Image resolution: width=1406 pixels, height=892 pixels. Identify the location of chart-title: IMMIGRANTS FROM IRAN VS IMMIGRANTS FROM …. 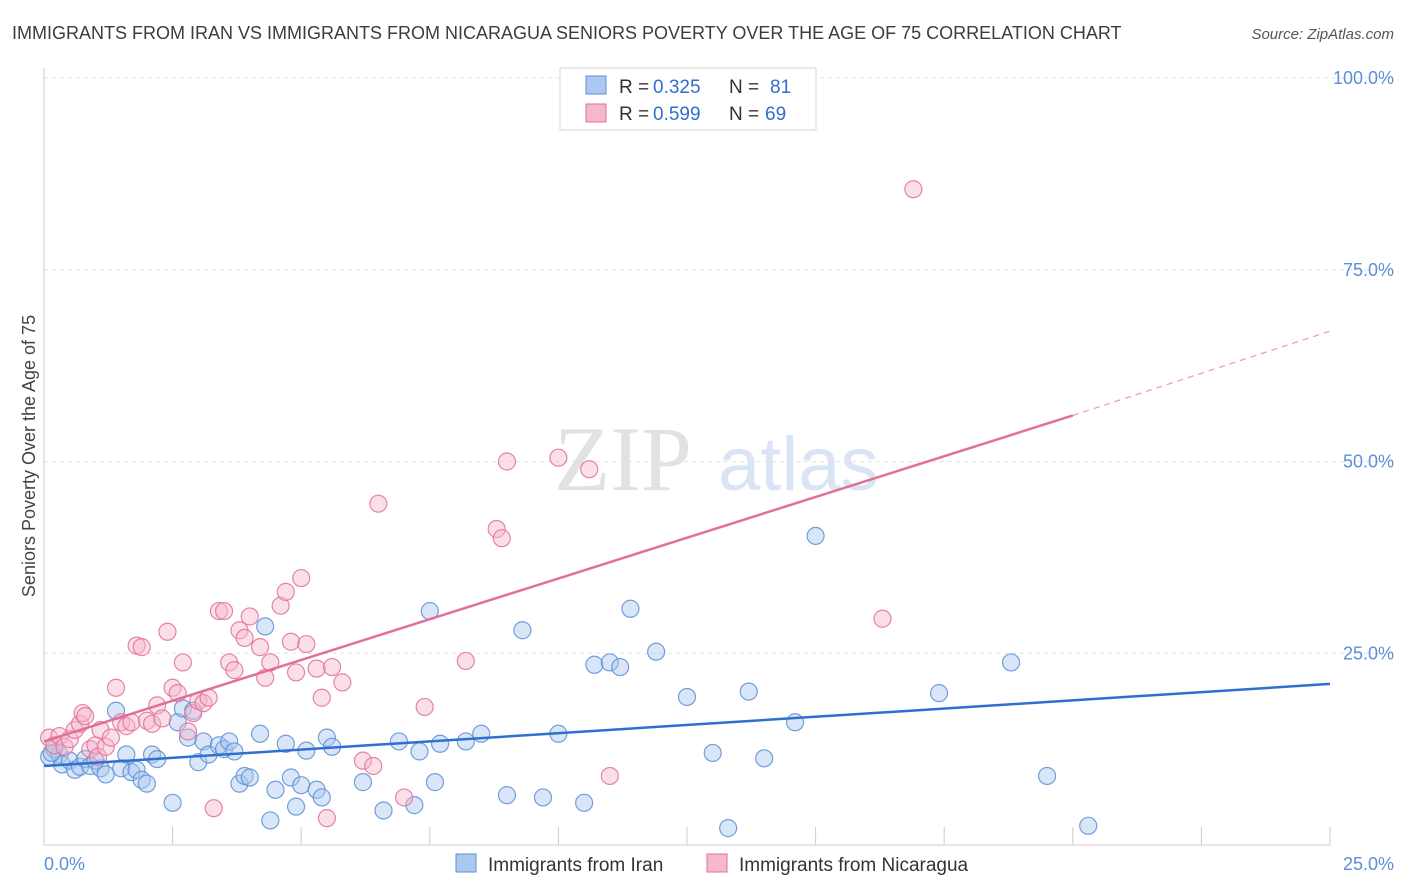
(567, 33).